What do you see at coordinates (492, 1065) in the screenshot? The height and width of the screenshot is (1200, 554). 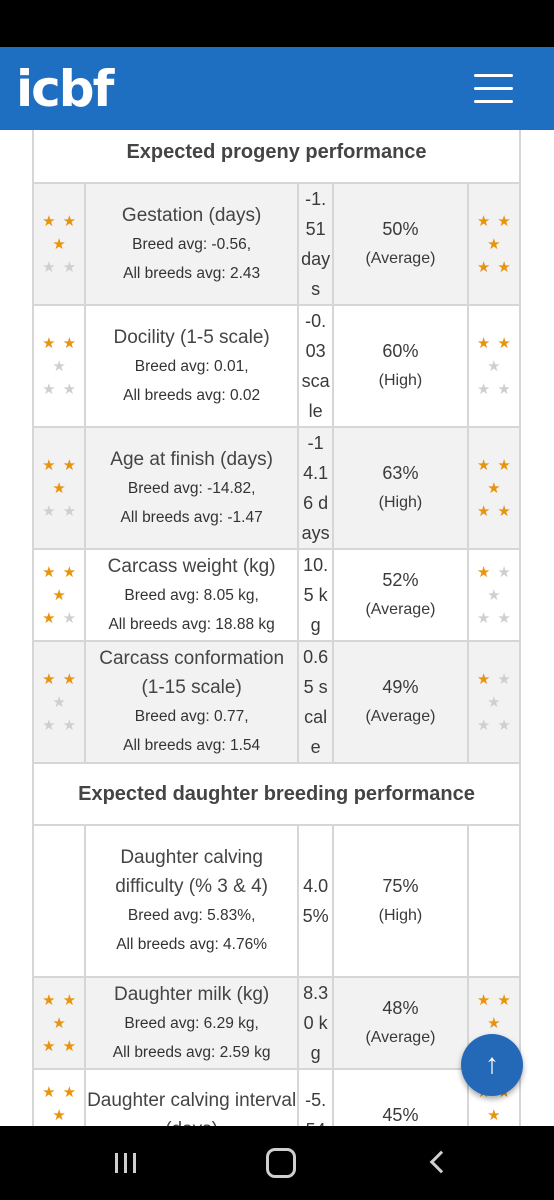 I see `scroll-to-top-button: ↑` at bounding box center [492, 1065].